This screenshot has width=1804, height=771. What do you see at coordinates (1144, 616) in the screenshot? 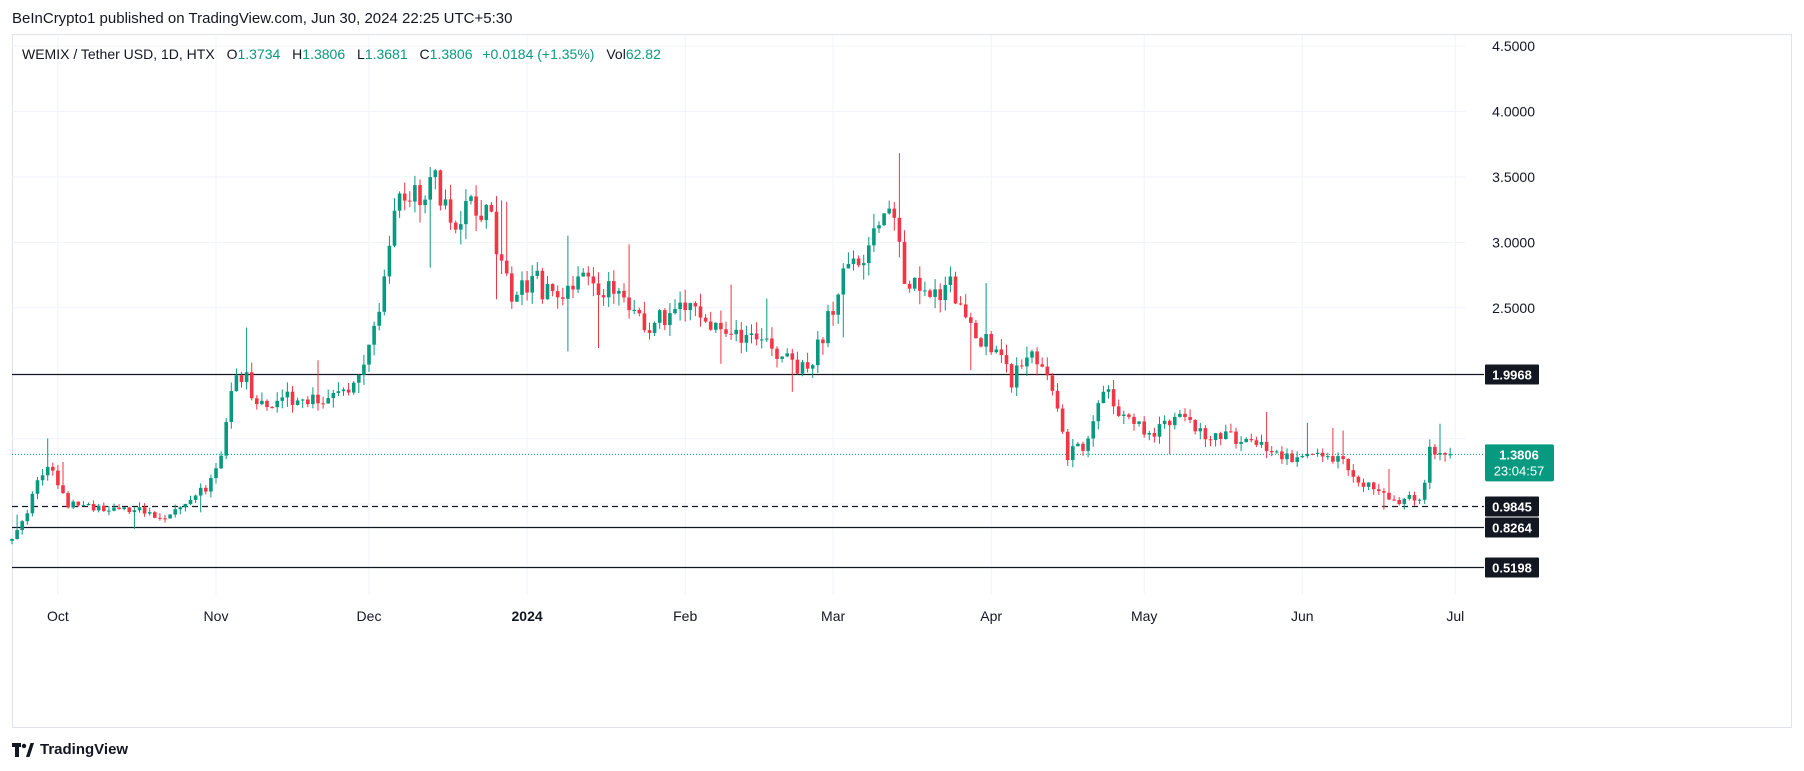
I see `x-tick-label: May` at bounding box center [1144, 616].